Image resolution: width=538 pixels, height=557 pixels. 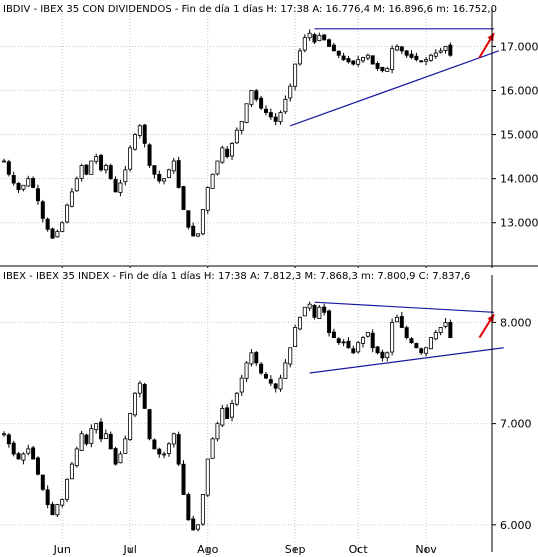 I want to click on x-tick-label: Ago, so click(x=208, y=549).